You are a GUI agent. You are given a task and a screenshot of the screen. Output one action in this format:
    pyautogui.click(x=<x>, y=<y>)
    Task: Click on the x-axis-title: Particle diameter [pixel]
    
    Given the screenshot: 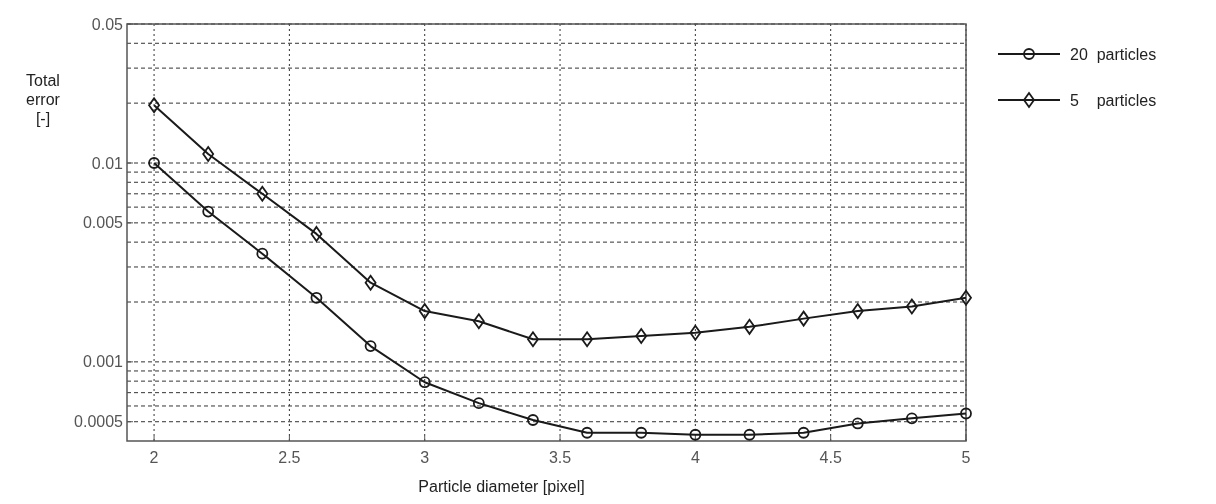 What is the action you would take?
    pyautogui.click(x=501, y=486)
    